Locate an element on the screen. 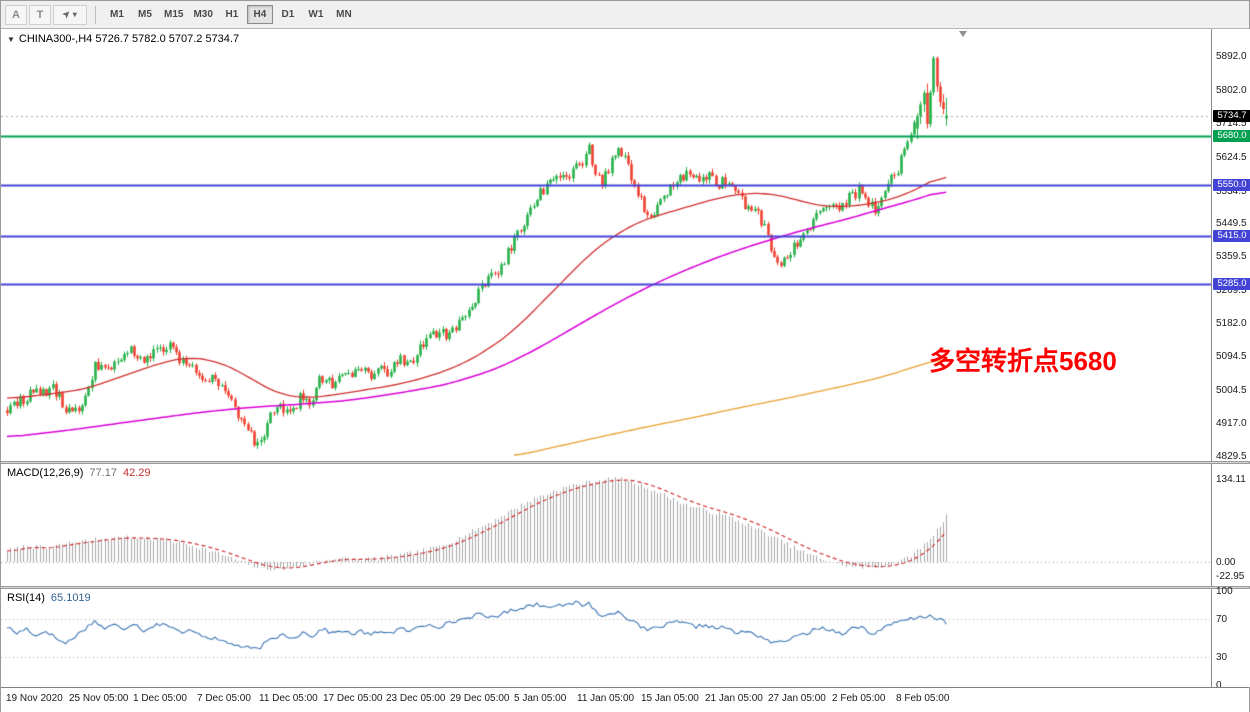 This screenshot has height=712, width=1250. time-axis-label: 1 Dec 05:00 is located at coordinates (160, 698).